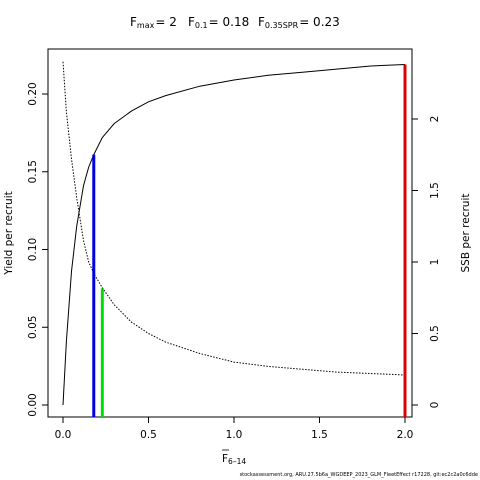 This screenshot has height=480, width=480. I want to click on y-left-tick-label: 0.10, so click(33, 249).